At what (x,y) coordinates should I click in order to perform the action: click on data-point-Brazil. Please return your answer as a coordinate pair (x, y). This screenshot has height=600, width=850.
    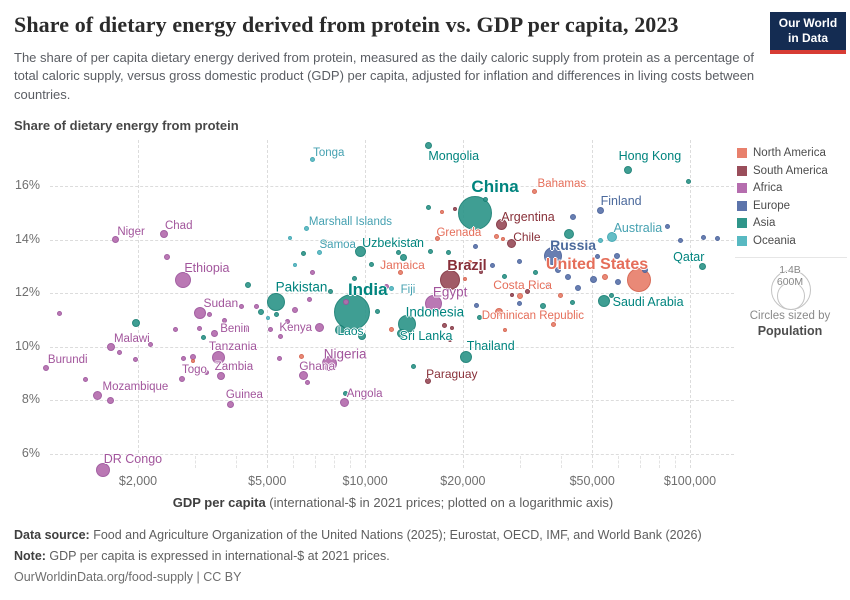
    Looking at the image, I should click on (449, 279).